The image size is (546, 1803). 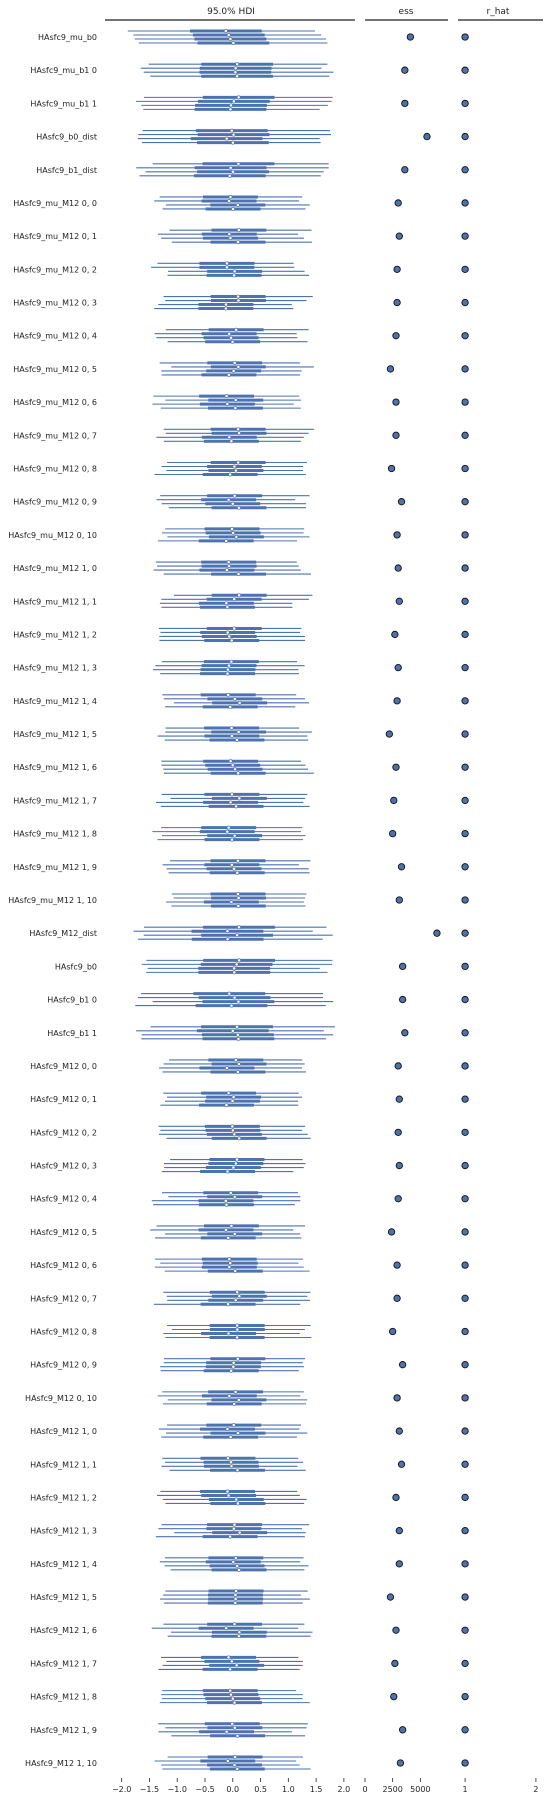 I want to click on row-label: HAsfc9_M12 0, 8, so click(x=63, y=1332).